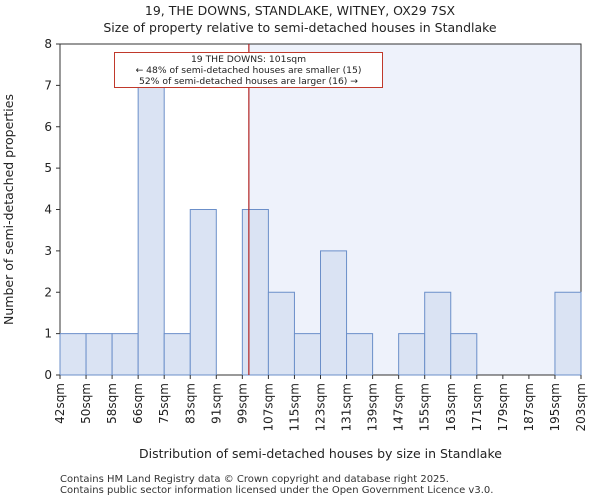 The image size is (600, 500). Describe the element at coordinates (399, 407) in the screenshot. I see `x-tick-label: 147sqm` at that location.